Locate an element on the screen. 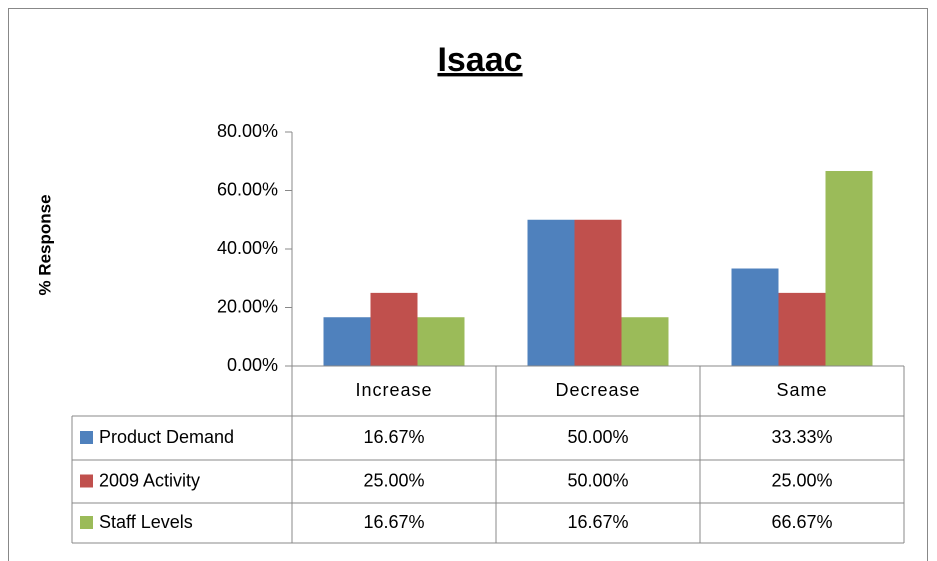 This screenshot has width=937, height=561. x-tick-label: Increase is located at coordinates (393, 390).